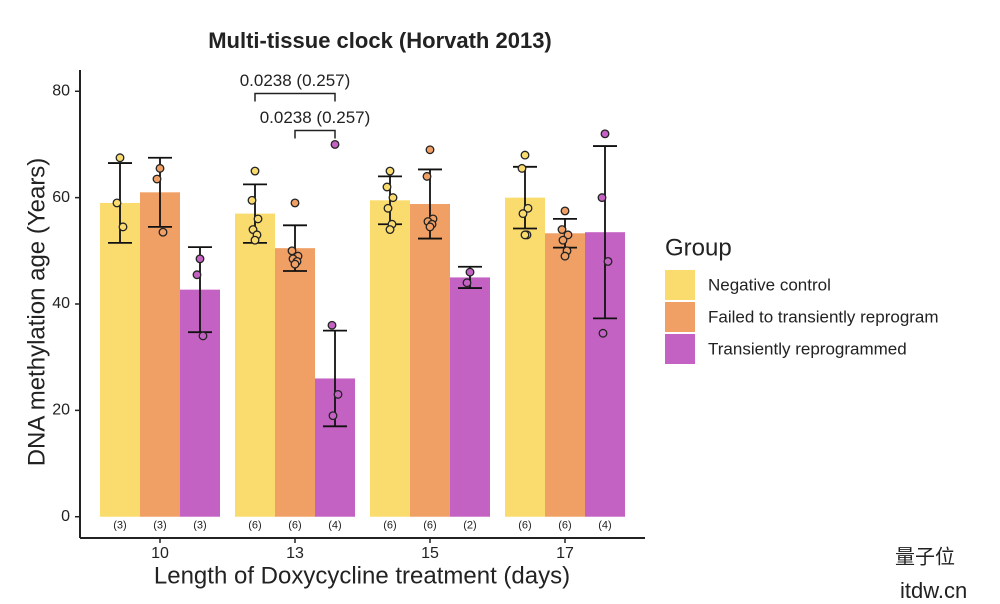 The width and height of the screenshot is (1000, 604). Describe the element at coordinates (160, 553) in the screenshot. I see `x-tick-label: 10` at that location.